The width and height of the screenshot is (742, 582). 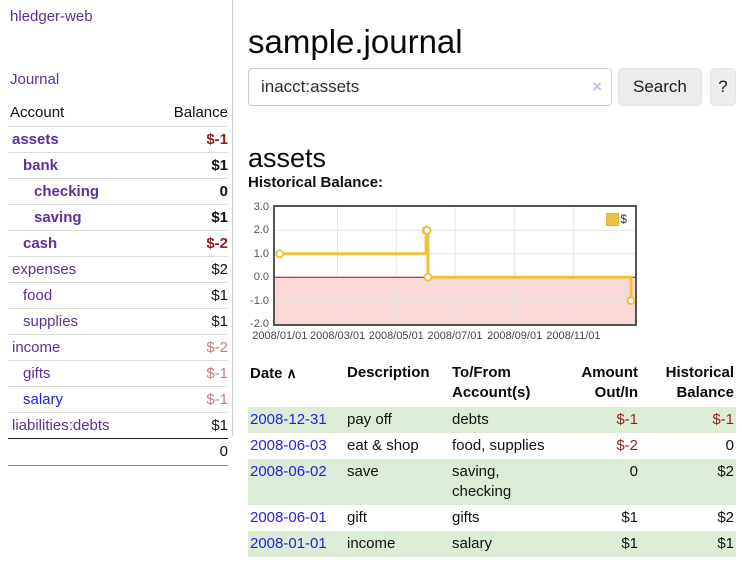 I want to click on x-tick-label: 2008/11/01, so click(x=573, y=336).